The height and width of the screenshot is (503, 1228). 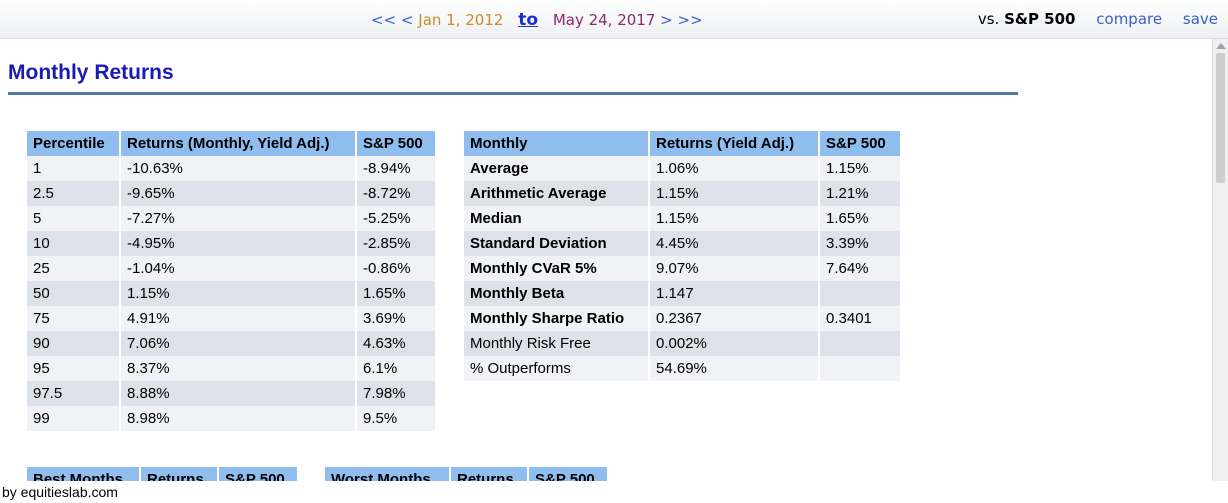 What do you see at coordinates (396, 368) in the screenshot?
I see `table-cell: 6.1%` at bounding box center [396, 368].